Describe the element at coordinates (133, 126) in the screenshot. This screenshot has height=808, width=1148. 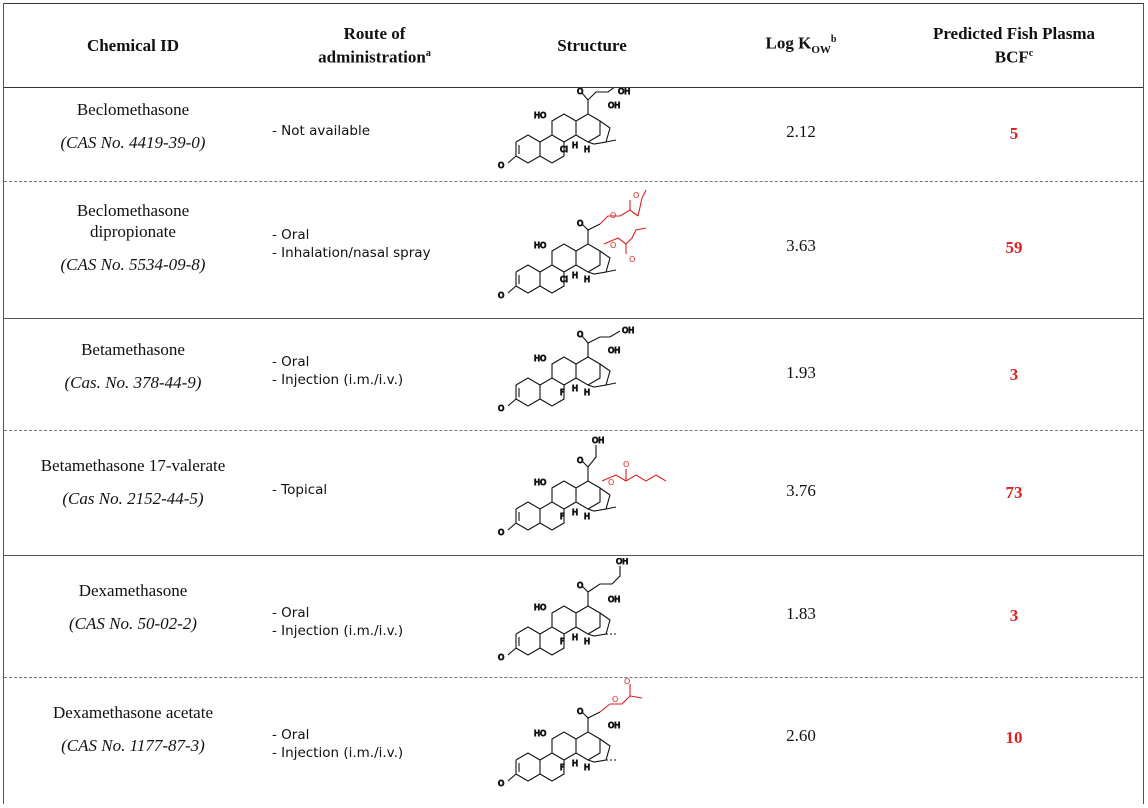
I see `chemical-name-cell: Beclomethasone (CAS No. 4419-39-0)` at that location.